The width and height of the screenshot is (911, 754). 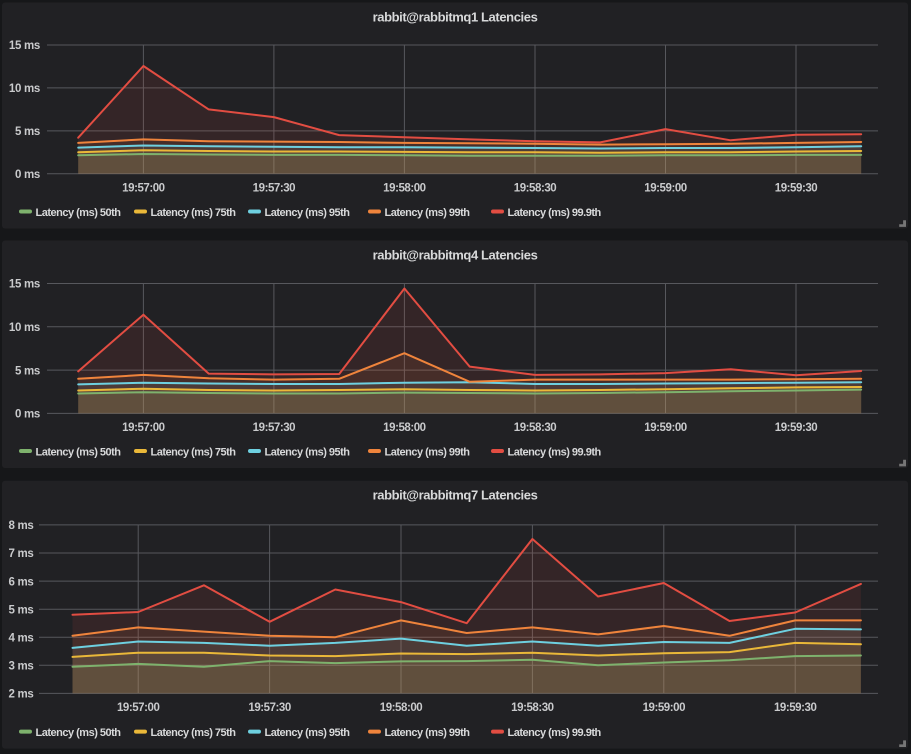 What do you see at coordinates (20, 638) in the screenshot?
I see `svg-text: 4 ms` at bounding box center [20, 638].